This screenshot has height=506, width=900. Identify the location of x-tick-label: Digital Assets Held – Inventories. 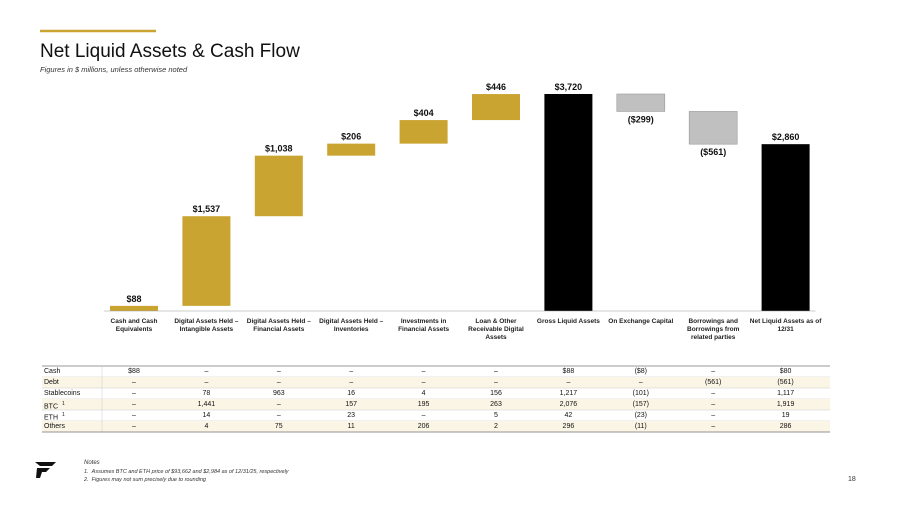
(351, 325).